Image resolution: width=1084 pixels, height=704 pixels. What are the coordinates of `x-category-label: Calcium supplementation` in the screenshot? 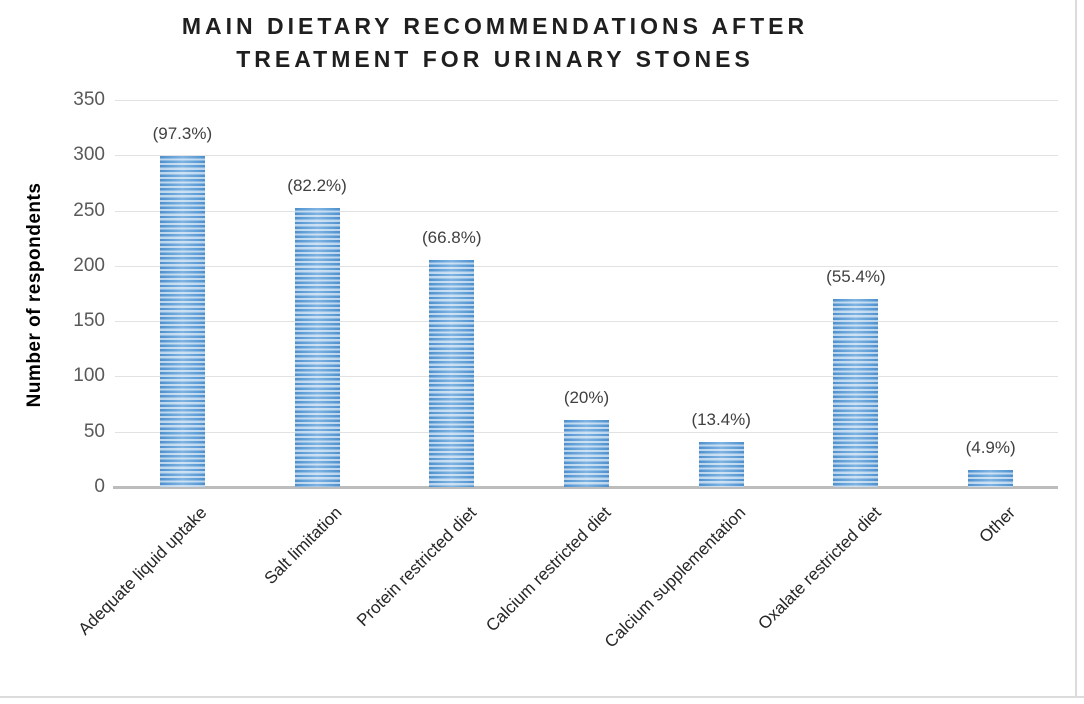 It's located at (675, 577).